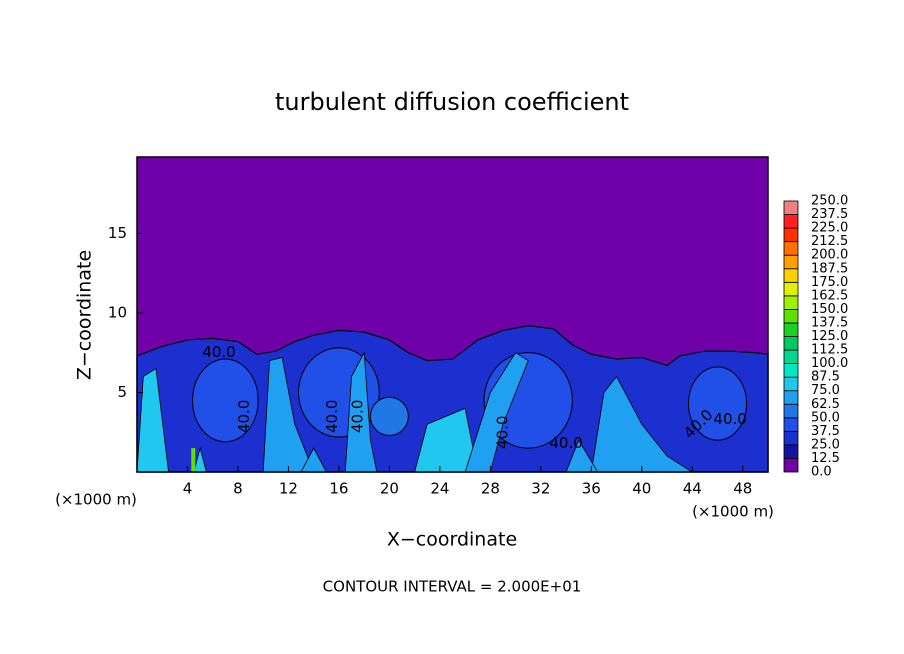  Describe the element at coordinates (829, 201) in the screenshot. I see `colorbar-label: 250.0` at that location.